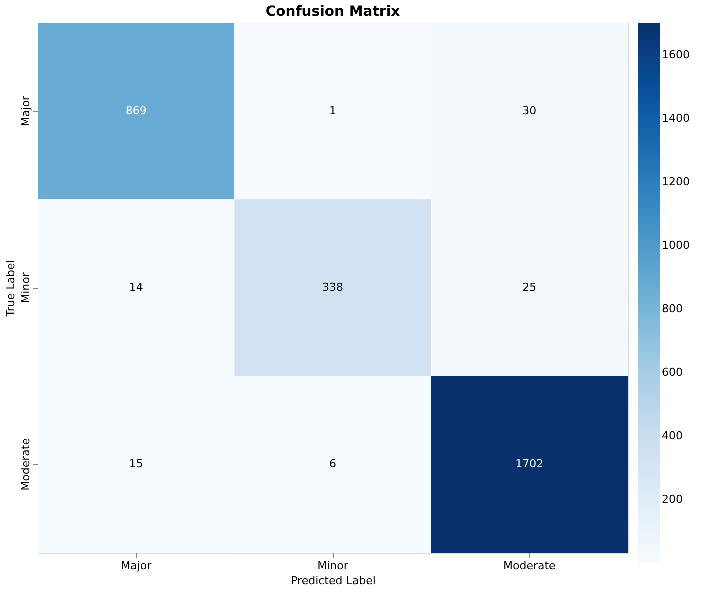 The width and height of the screenshot is (702, 596). What do you see at coordinates (333, 581) in the screenshot?
I see `x-axis-title: Predicted Label` at bounding box center [333, 581].